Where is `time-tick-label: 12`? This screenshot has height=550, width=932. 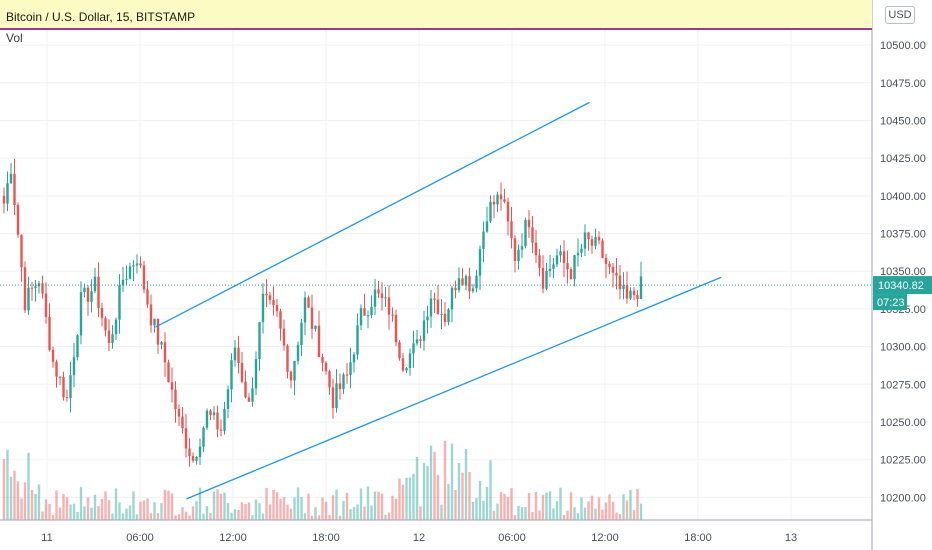
time-tick-label: 12 is located at coordinates (419, 538).